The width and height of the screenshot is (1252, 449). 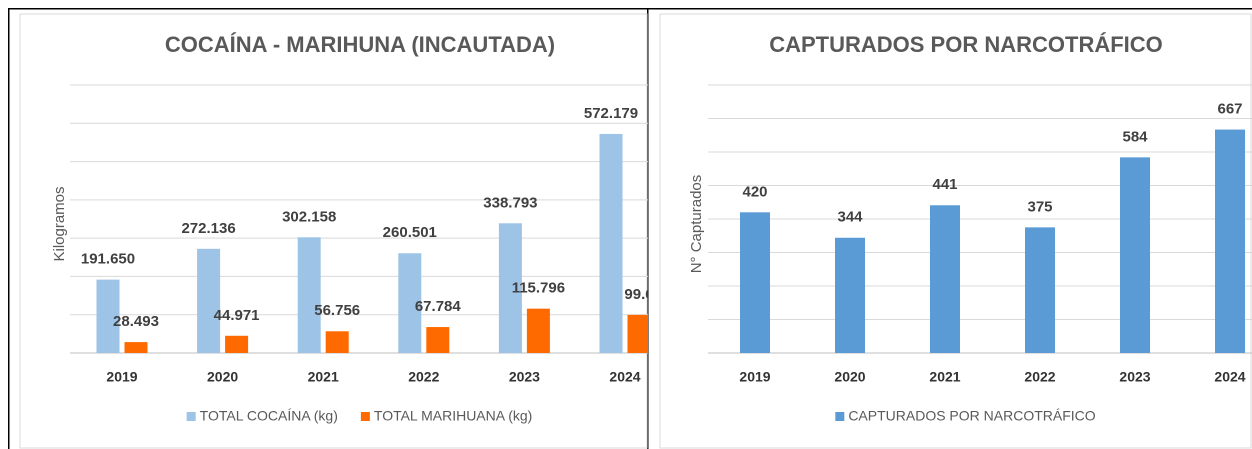 I want to click on value-label: 344, so click(x=850, y=217).